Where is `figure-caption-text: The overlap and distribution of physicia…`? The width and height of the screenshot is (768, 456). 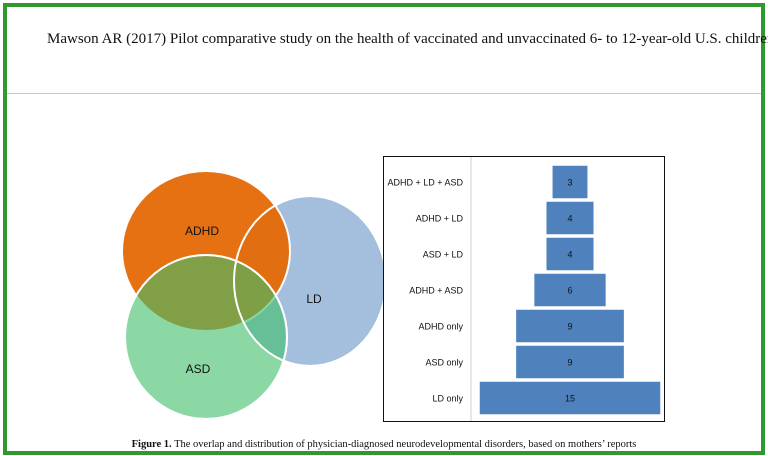 figure-caption-text: The overlap and distribution of physicia… is located at coordinates (404, 444).